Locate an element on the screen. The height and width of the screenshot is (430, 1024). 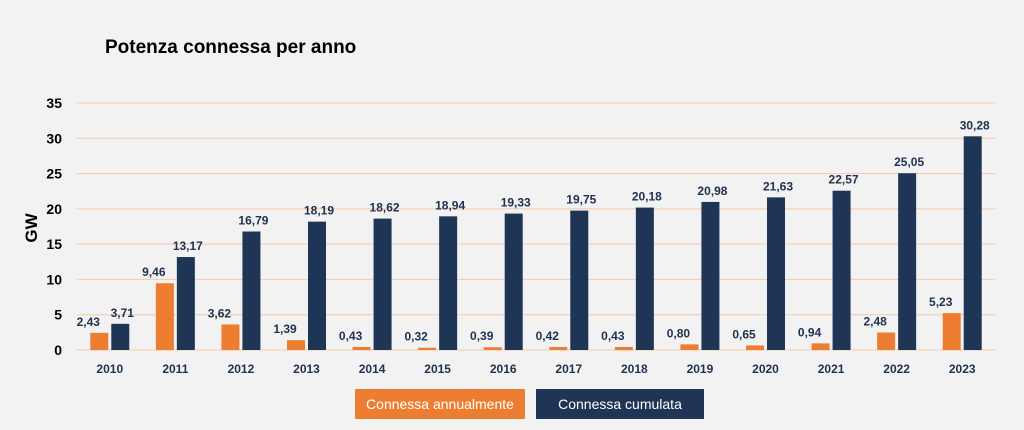
legend-label-annual: Connessa annualmente is located at coordinates (440, 404).